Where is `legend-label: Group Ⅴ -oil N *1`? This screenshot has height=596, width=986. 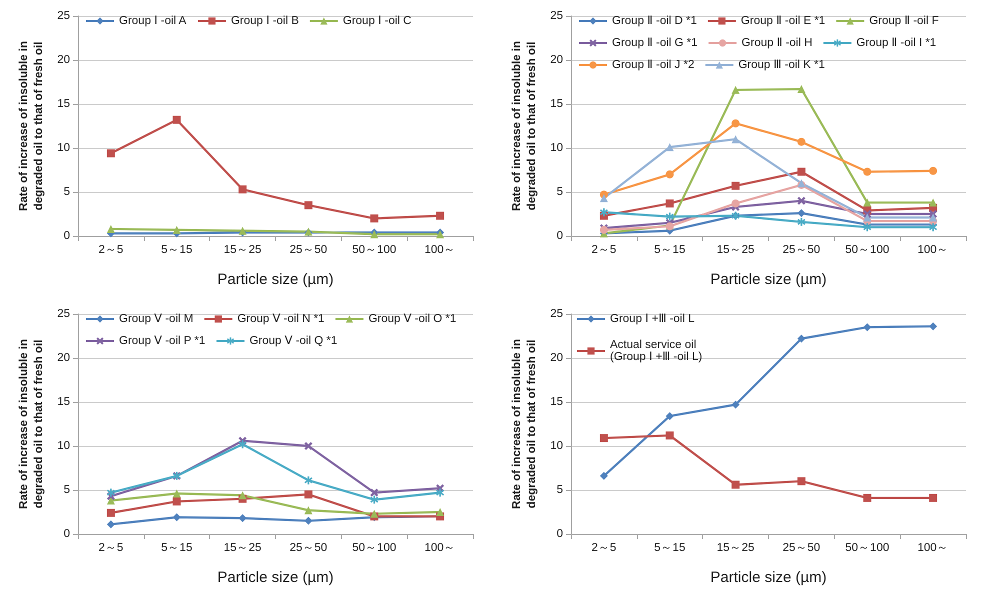 legend-label: Group Ⅴ -oil N *1 is located at coordinates (280, 319).